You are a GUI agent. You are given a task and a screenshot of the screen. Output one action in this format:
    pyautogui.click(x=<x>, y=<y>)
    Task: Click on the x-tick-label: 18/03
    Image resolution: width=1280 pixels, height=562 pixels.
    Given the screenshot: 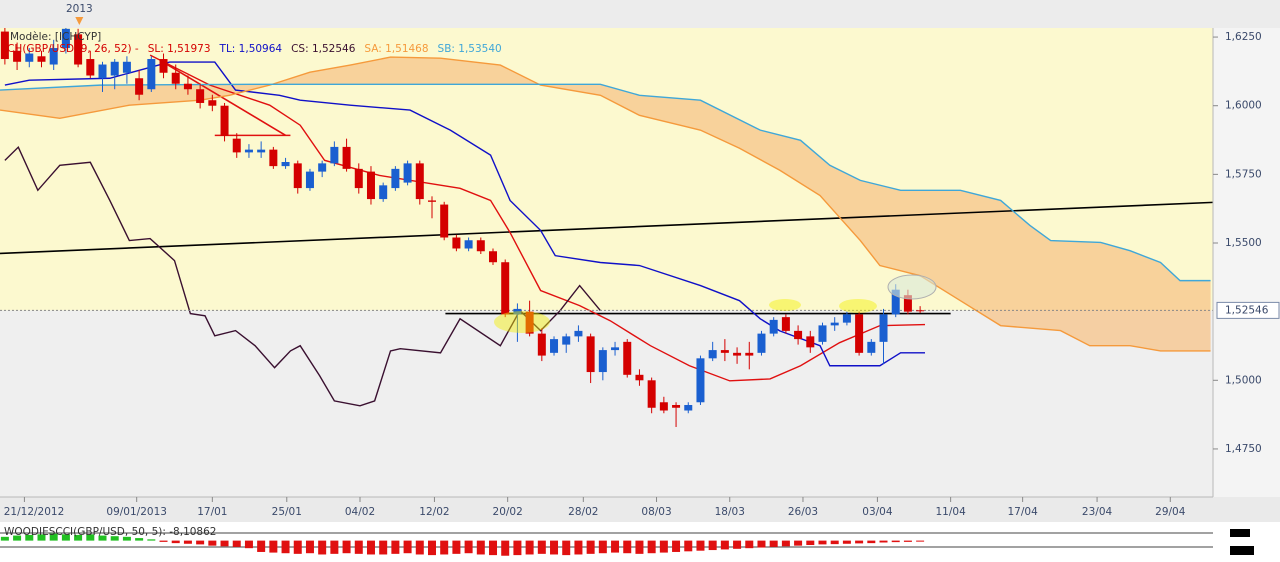 What is the action you would take?
    pyautogui.click(x=730, y=512)
    